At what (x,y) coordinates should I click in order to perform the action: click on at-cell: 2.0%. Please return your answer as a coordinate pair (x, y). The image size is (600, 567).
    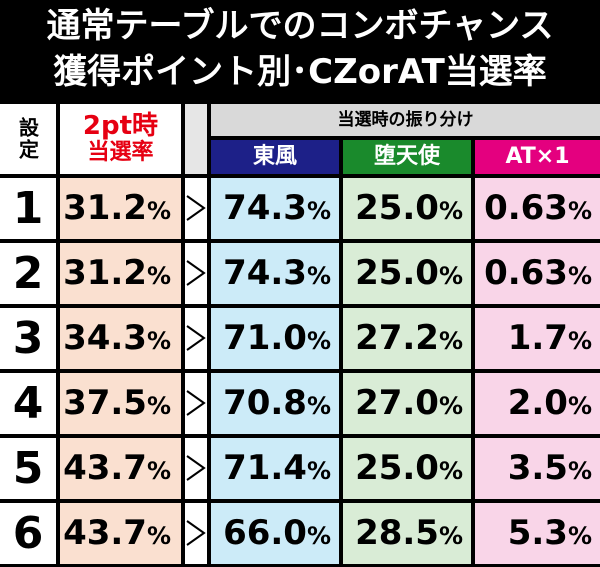
    Looking at the image, I should click on (537, 403).